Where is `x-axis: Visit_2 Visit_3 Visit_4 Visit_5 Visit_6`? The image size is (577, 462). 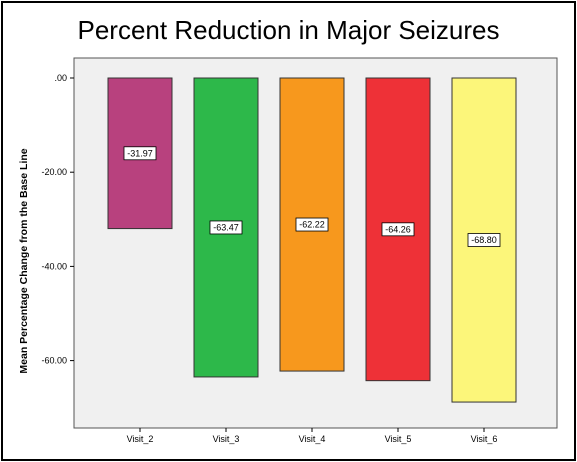 x-axis: Visit_2 Visit_3 Visit_4 Visit_5 Visit_6 is located at coordinates (312, 436).